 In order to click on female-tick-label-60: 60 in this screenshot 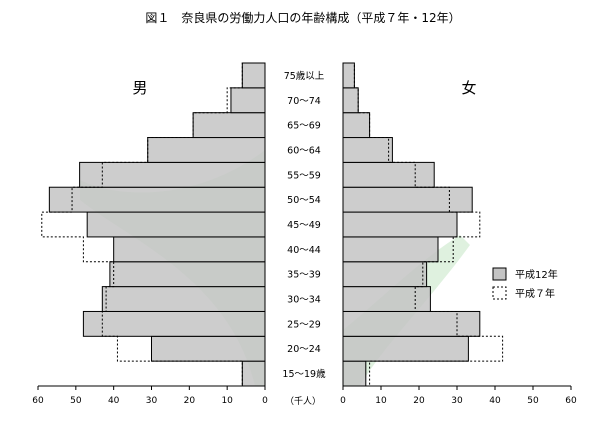, I will do `click(571, 401)`.